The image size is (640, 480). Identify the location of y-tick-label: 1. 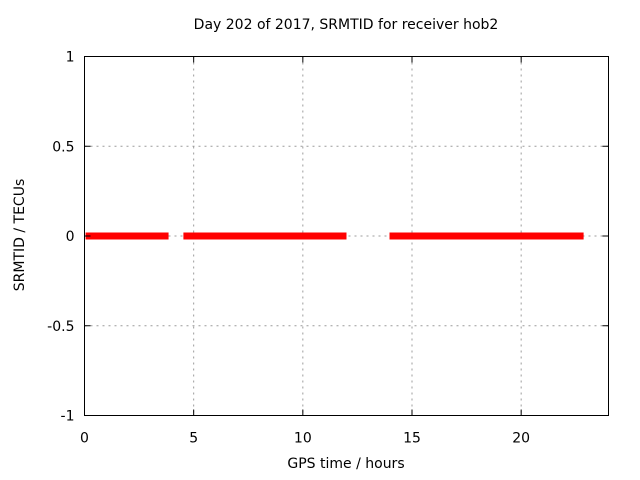
(70, 58).